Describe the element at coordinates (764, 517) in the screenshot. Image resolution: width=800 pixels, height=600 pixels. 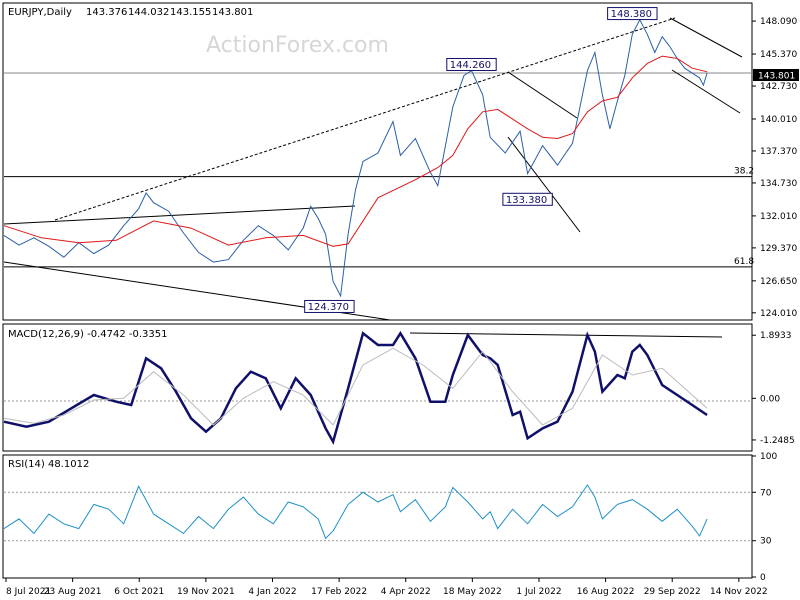
I see `rsi-axis: 100 70 30 0` at that location.